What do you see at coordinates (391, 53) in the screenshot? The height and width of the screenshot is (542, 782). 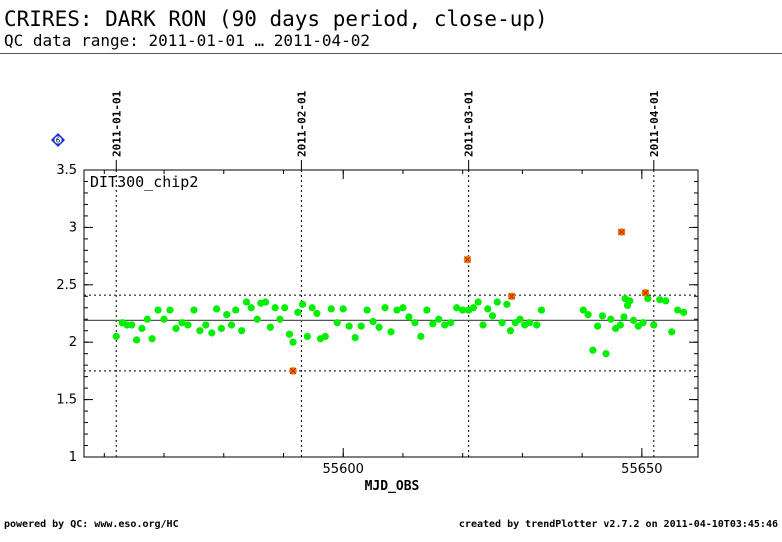 I see `header-divider` at bounding box center [391, 53].